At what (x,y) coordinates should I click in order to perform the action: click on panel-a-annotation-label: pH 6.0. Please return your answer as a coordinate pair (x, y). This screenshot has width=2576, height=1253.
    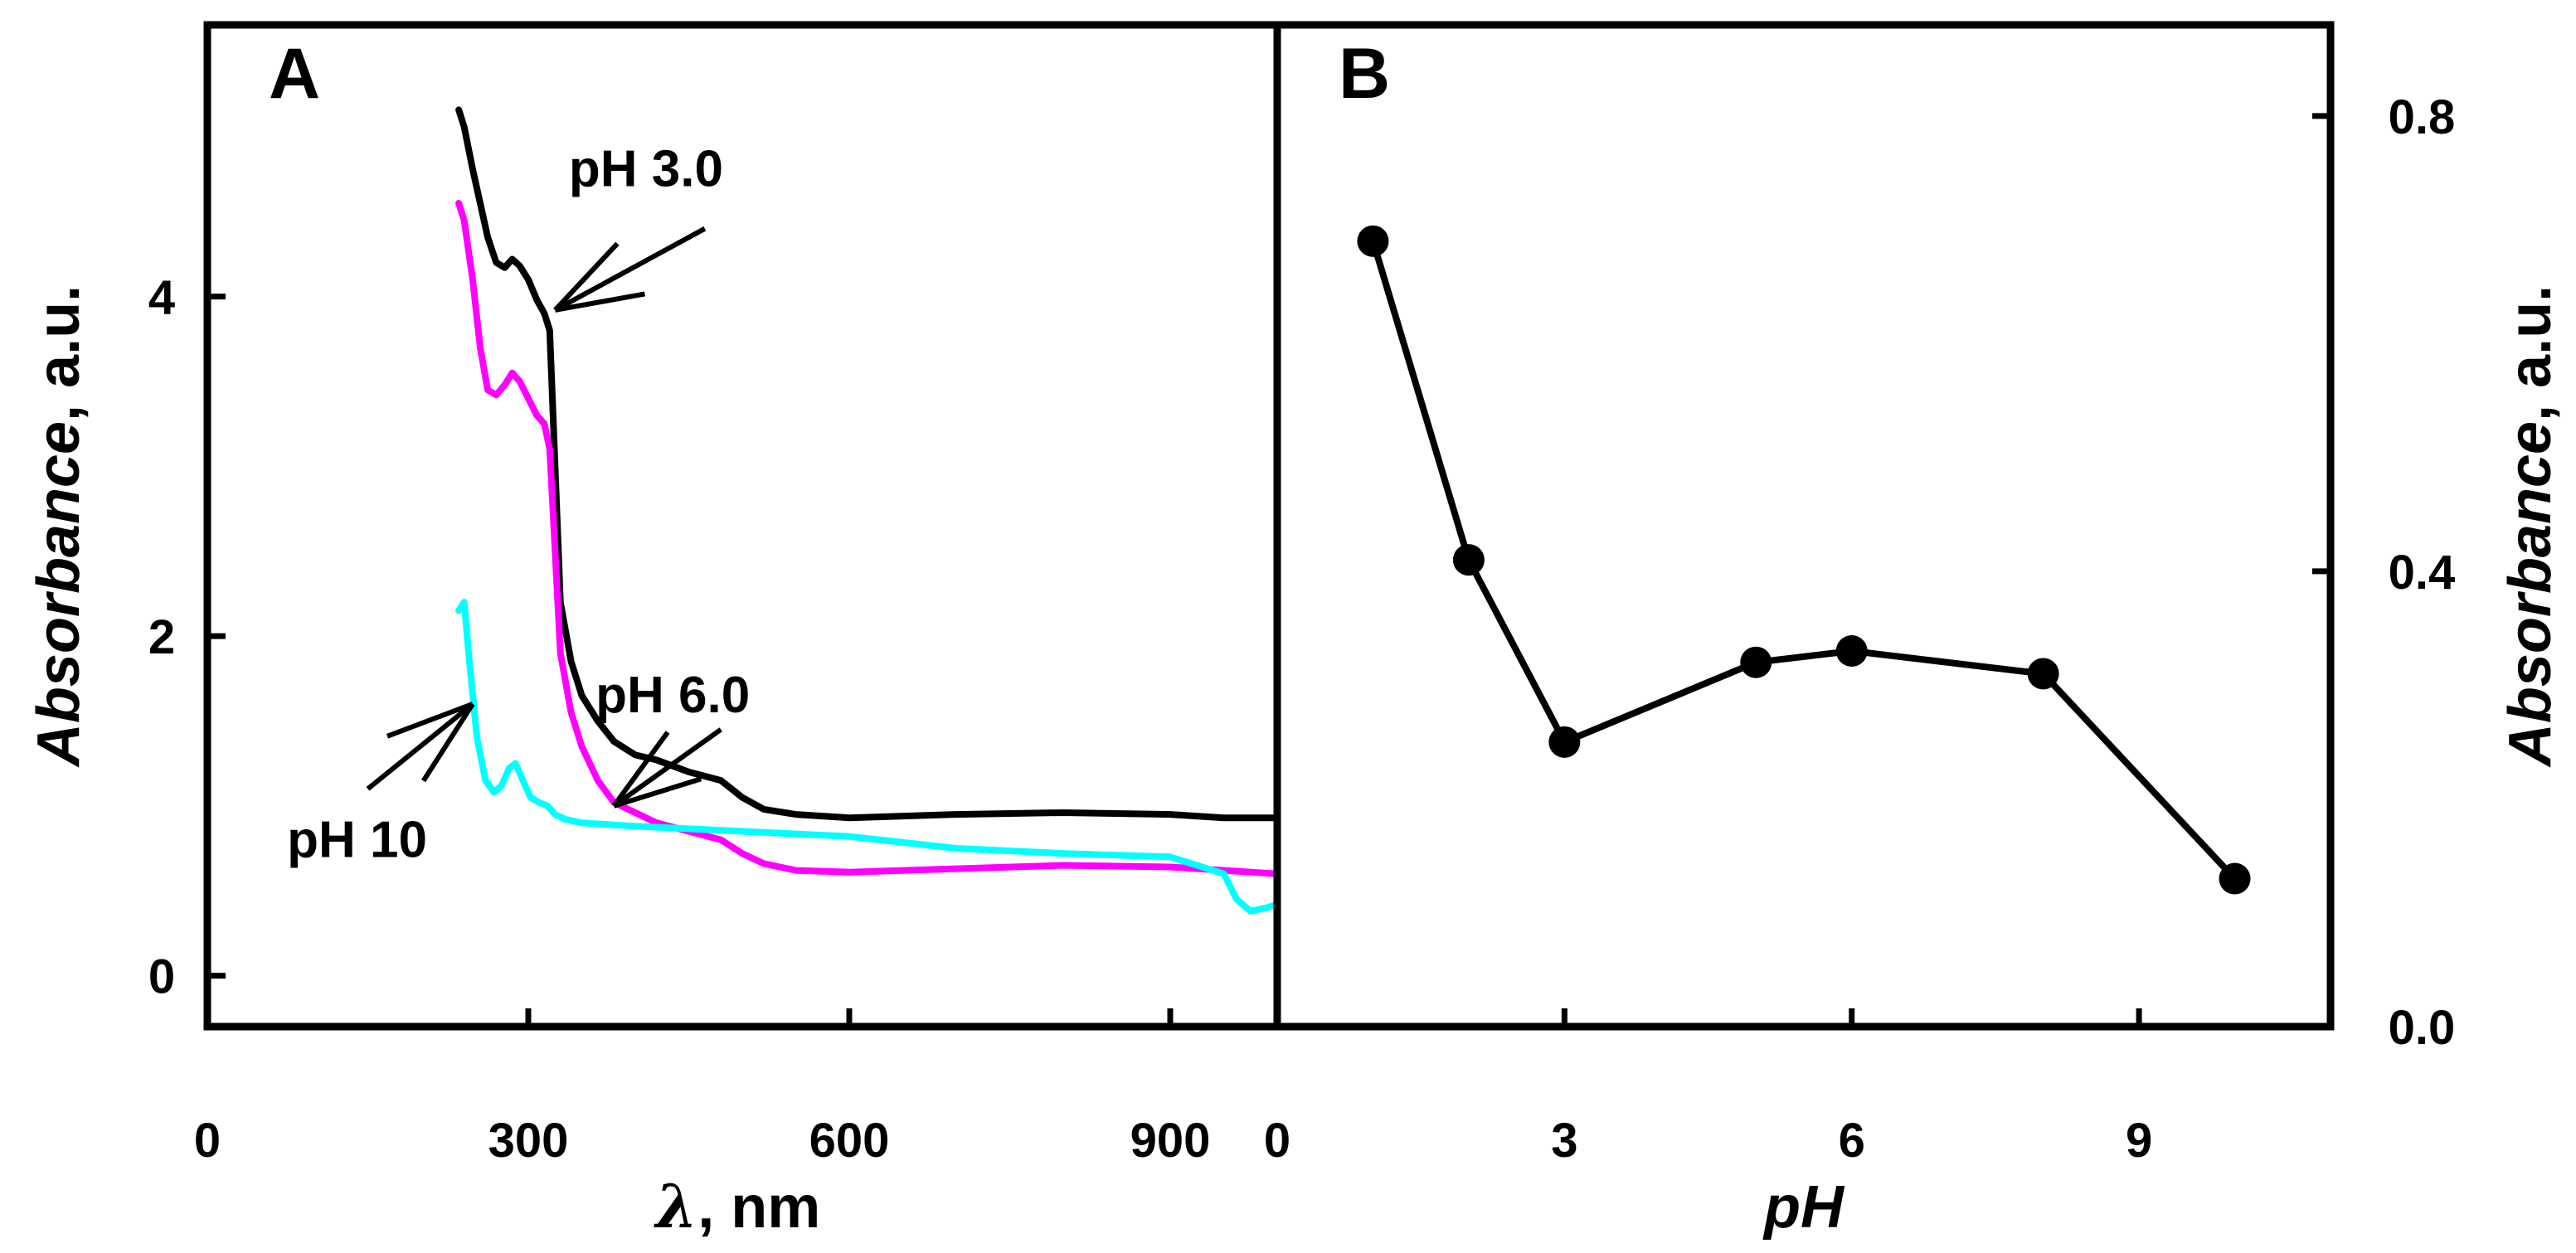
    Looking at the image, I should click on (673, 695).